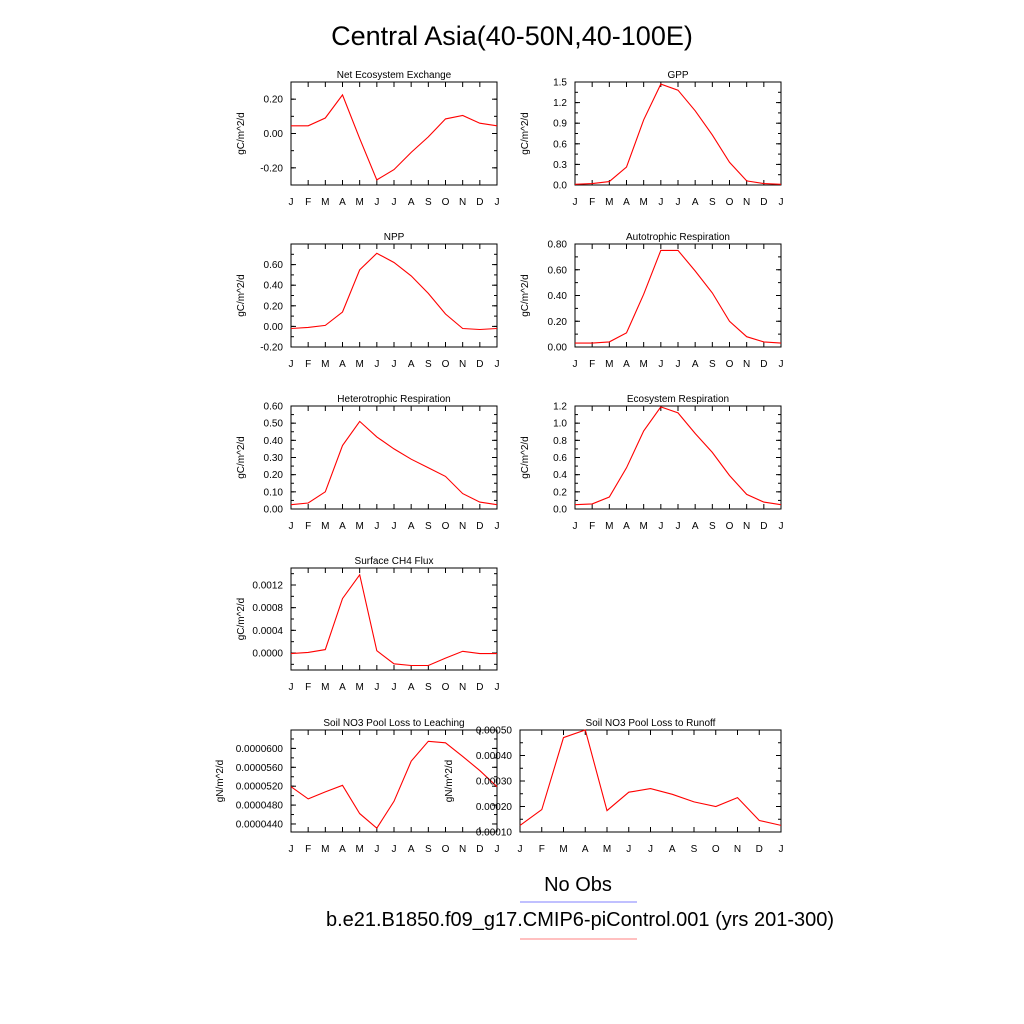  What do you see at coordinates (560, 83) in the screenshot?
I see `y-tick-label: 1.5` at bounding box center [560, 83].